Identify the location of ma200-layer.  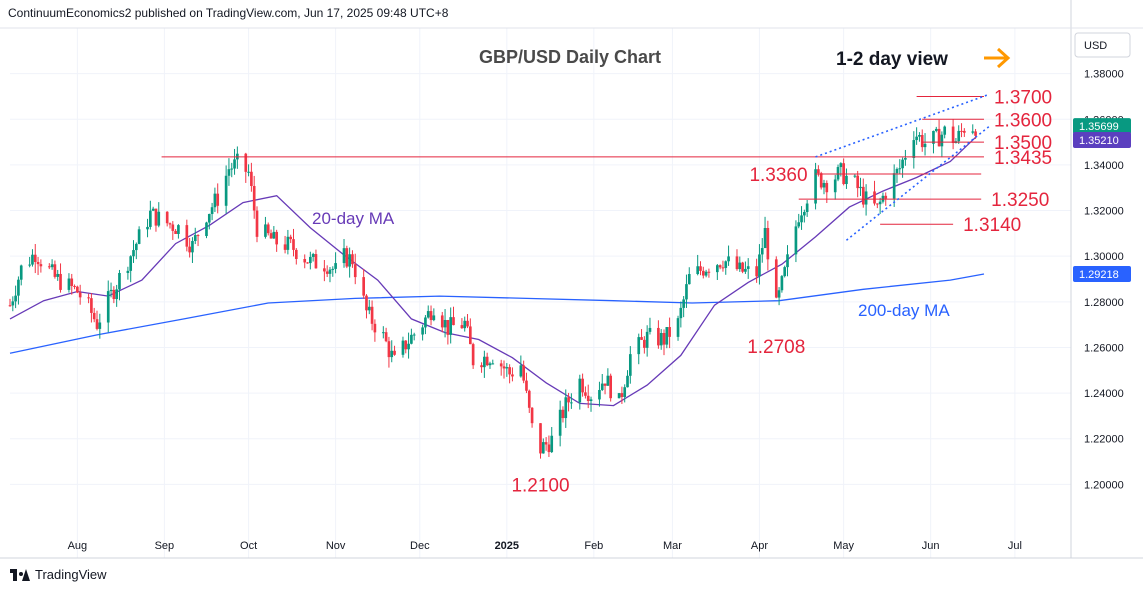
(497, 313).